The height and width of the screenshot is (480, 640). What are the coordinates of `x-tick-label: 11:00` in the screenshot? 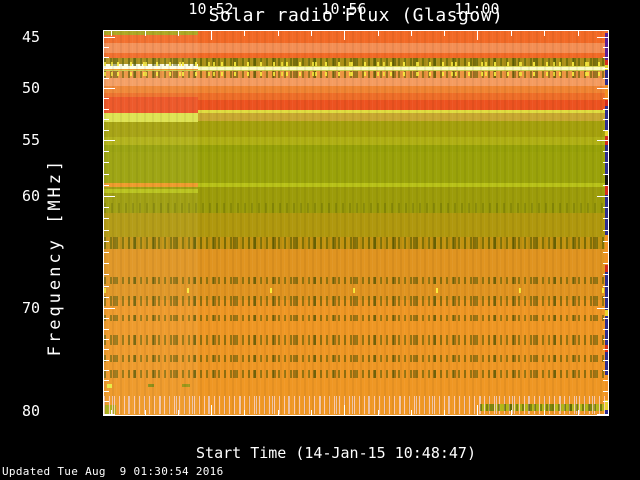 It's located at (477, 9).